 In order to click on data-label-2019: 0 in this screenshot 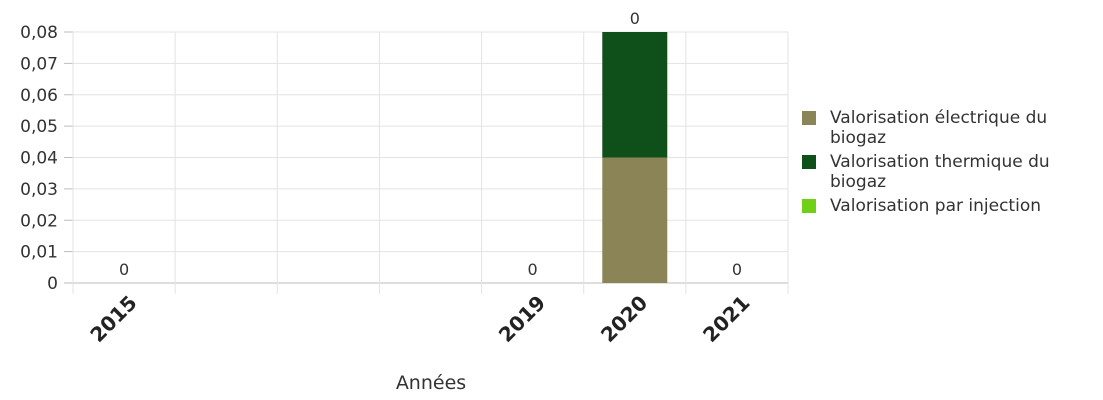, I will do `click(533, 269)`.